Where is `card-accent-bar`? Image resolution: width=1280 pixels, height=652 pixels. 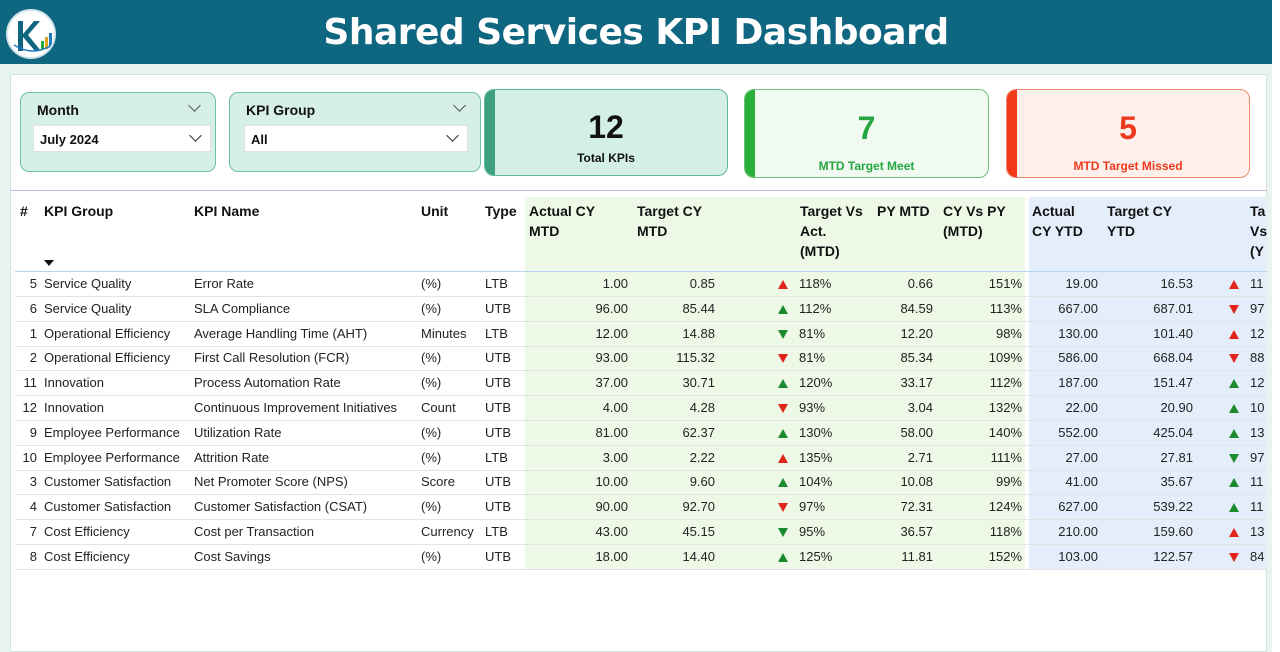 card-accent-bar is located at coordinates (1012, 133).